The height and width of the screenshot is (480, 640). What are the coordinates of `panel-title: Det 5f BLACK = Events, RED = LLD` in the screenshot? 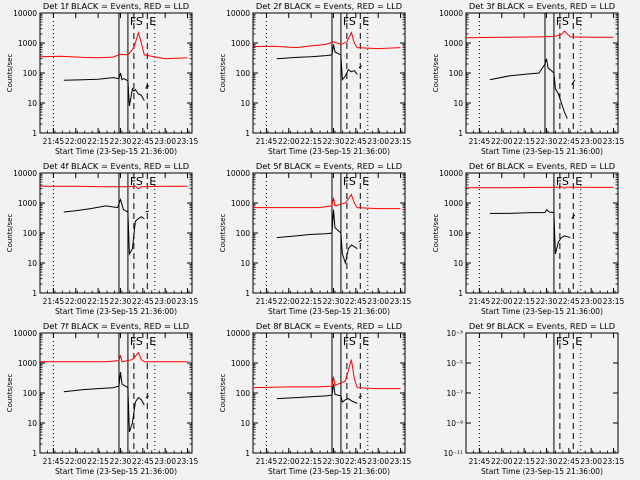 It's located at (329, 166).